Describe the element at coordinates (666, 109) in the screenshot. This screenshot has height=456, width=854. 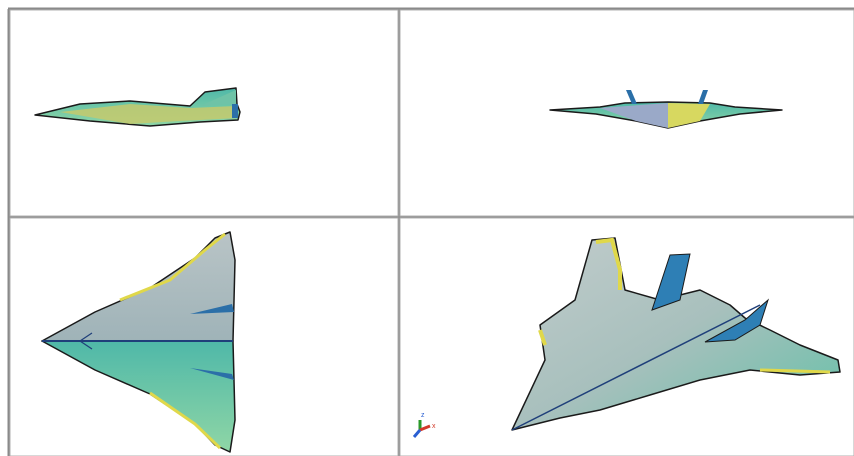
I see `aircraft-front-view` at that location.